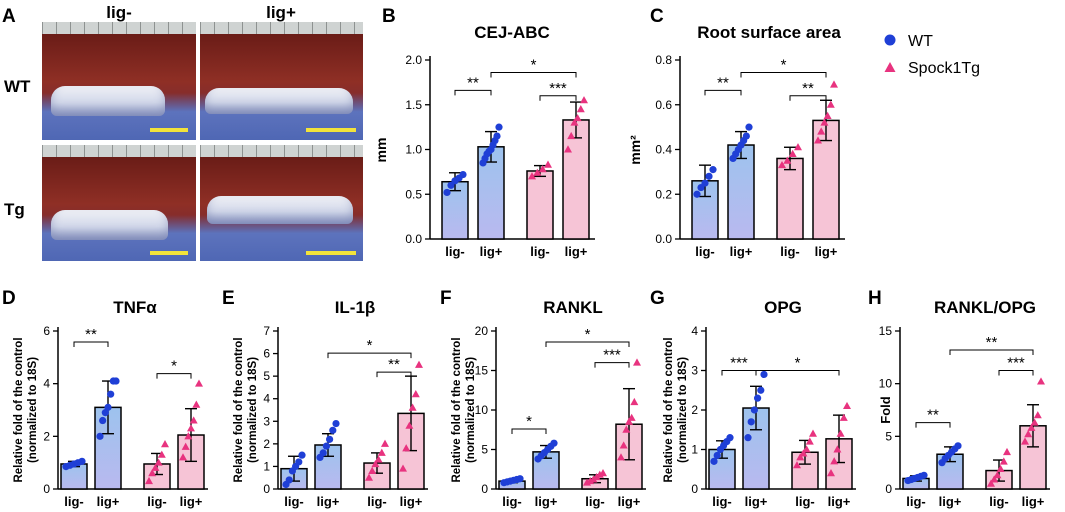 The width and height of the screenshot is (1065, 512). Describe the element at coordinates (529, 421) in the screenshot. I see `chart-f-sig-label-0: *` at that location.